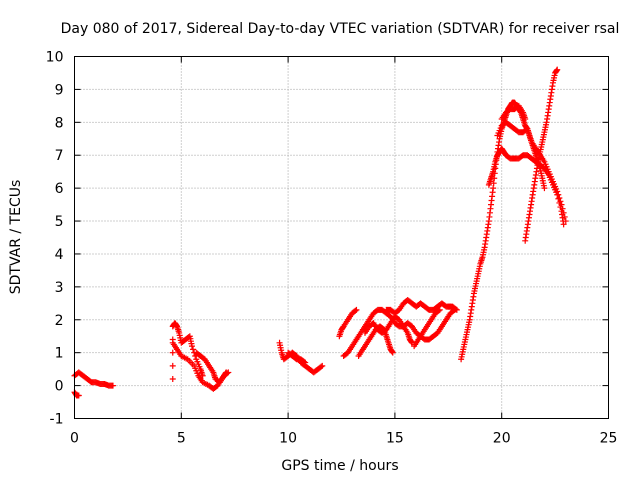  Describe the element at coordinates (502, 439) in the screenshot. I see `x-tick-label: 20` at that location.